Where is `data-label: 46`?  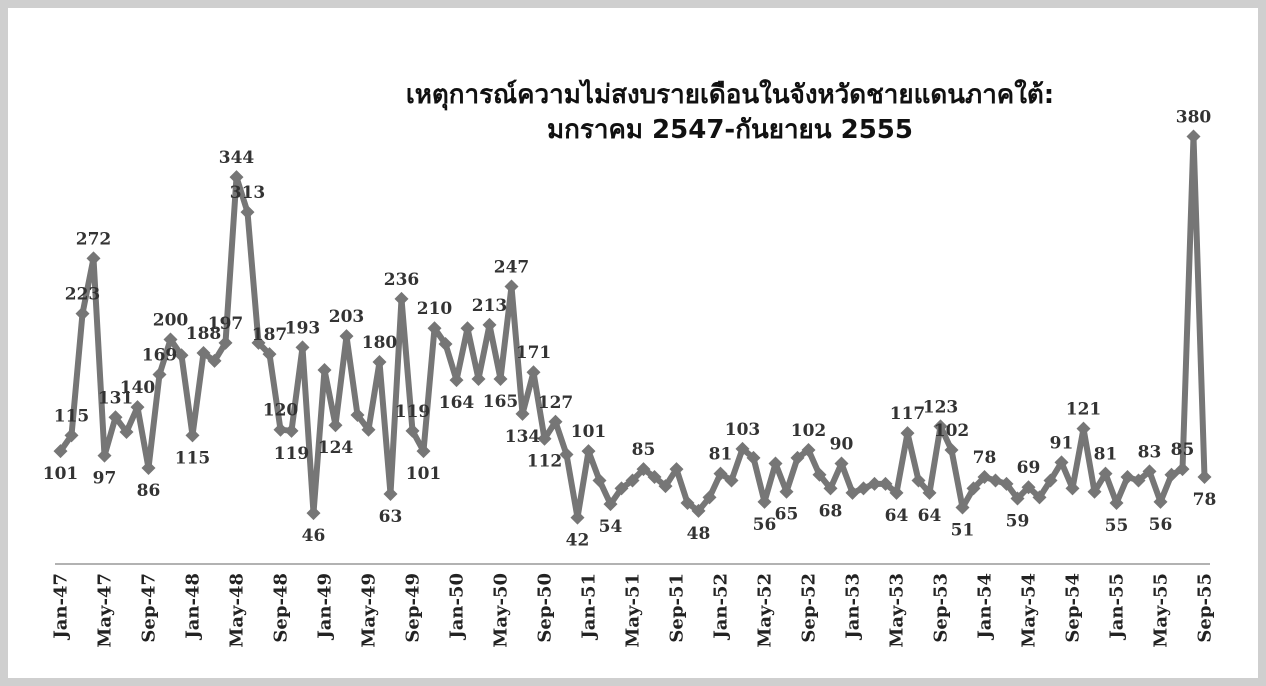 data-label: 46 is located at coordinates (314, 536).